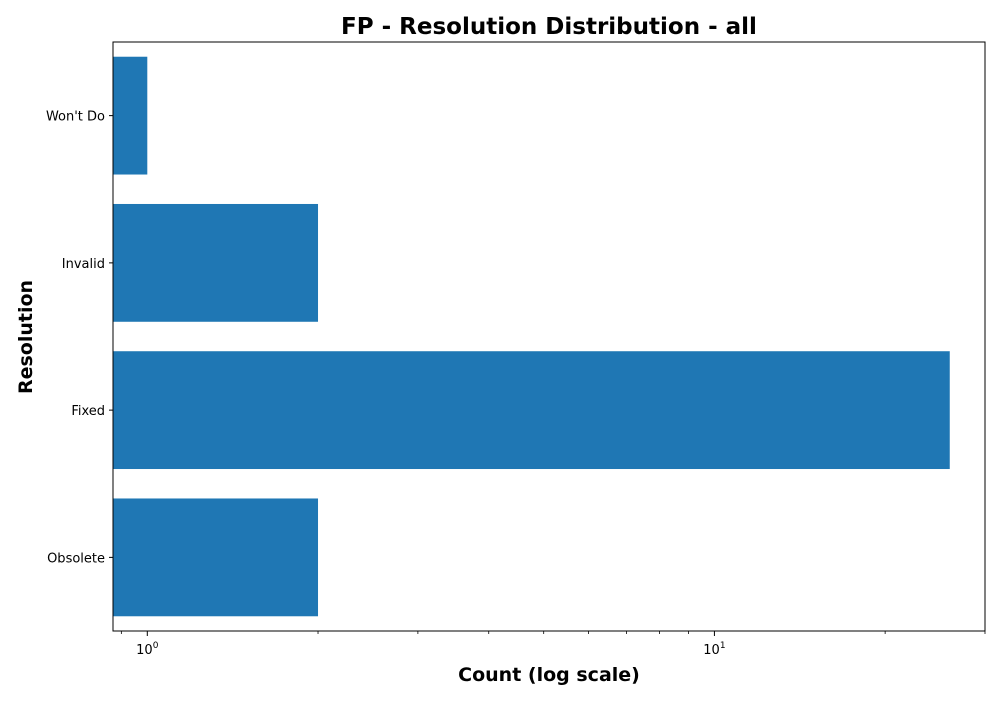 The width and height of the screenshot is (1000, 705). I want to click on y-axis-label: Resolution, so click(26, 337).